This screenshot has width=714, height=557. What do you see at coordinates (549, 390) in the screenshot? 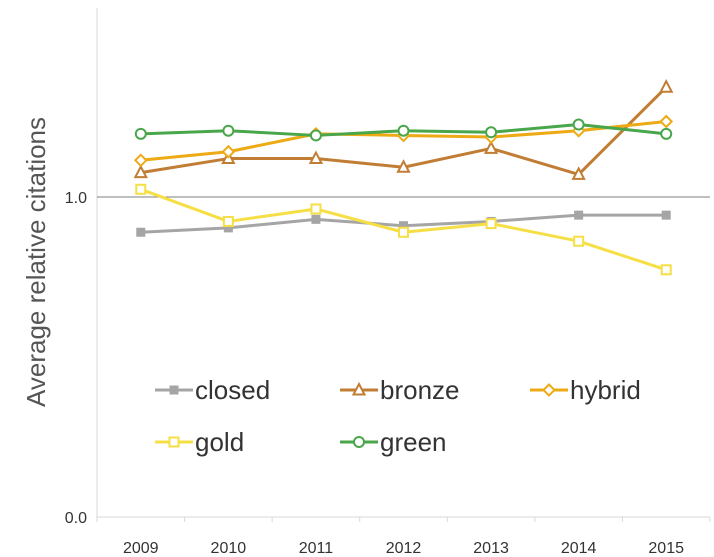
I see `data-point-legend-hybrid` at bounding box center [549, 390].